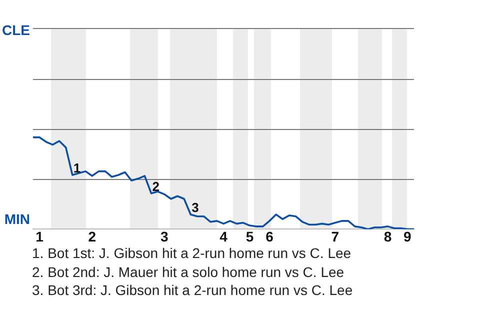  I want to click on x-tick-label: 5, so click(250, 236).